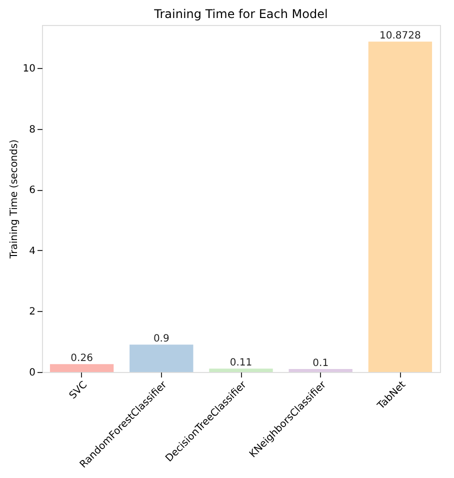 The width and height of the screenshot is (454, 478). Describe the element at coordinates (320, 363) in the screenshot. I see `data-label: 0.1` at that location.